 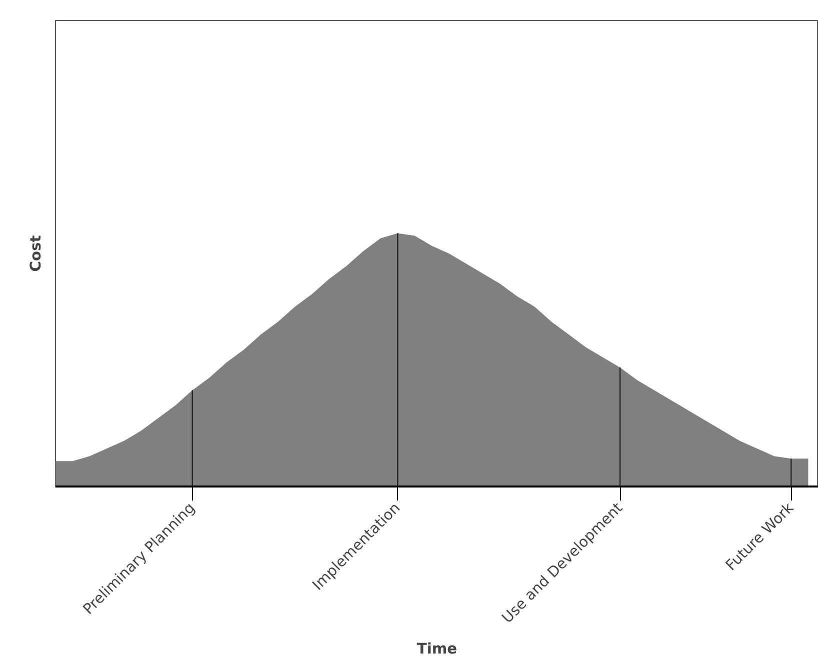 What do you see at coordinates (36, 253) in the screenshot?
I see `y-axis-title: Cost` at bounding box center [36, 253].